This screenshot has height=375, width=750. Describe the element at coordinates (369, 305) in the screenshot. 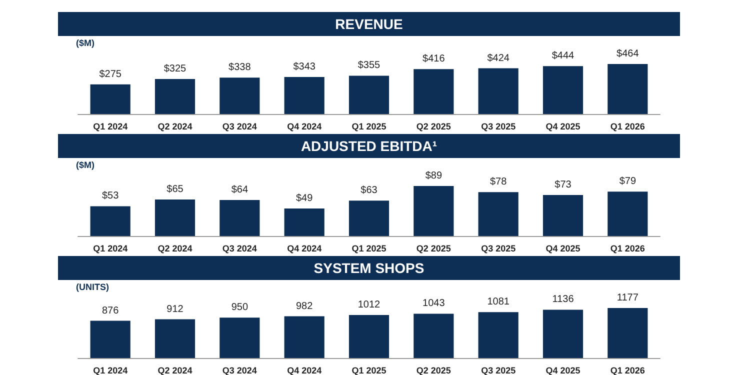

I see `data-label: 1012` at that location.